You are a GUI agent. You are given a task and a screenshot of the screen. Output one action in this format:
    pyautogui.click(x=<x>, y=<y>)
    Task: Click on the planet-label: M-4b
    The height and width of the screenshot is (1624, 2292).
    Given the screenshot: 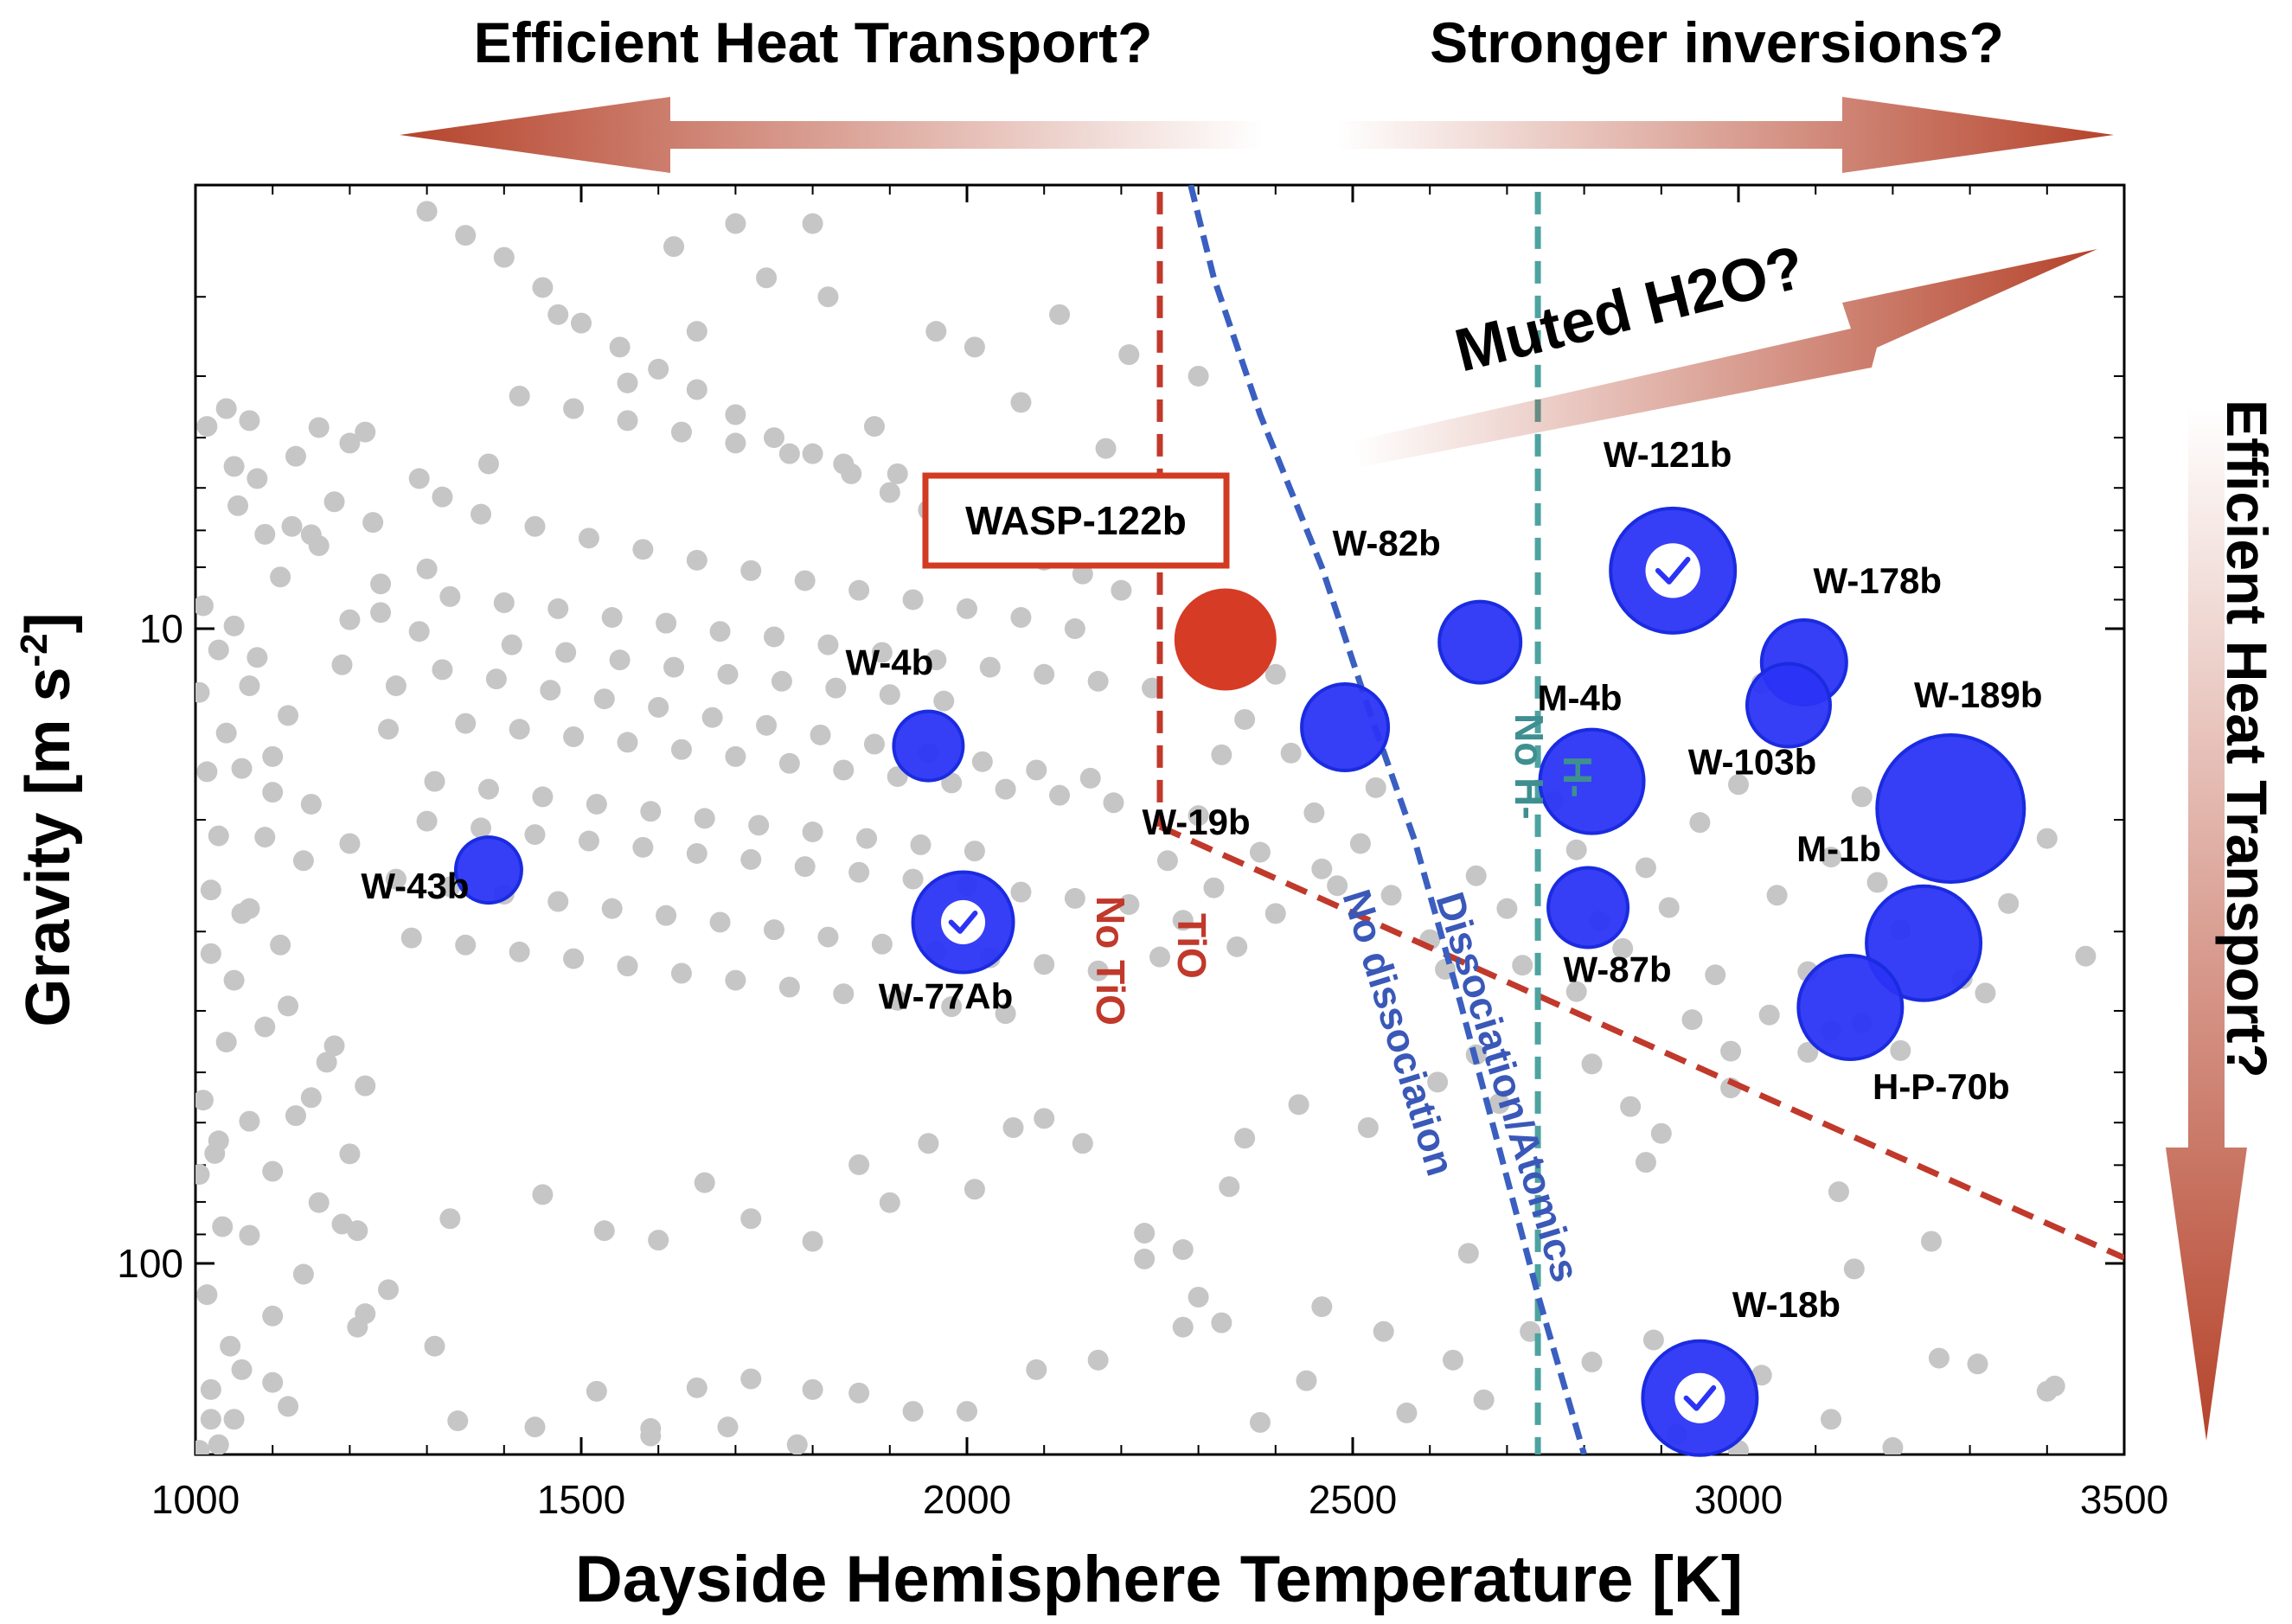 What is the action you would take?
    pyautogui.click(x=1580, y=698)
    